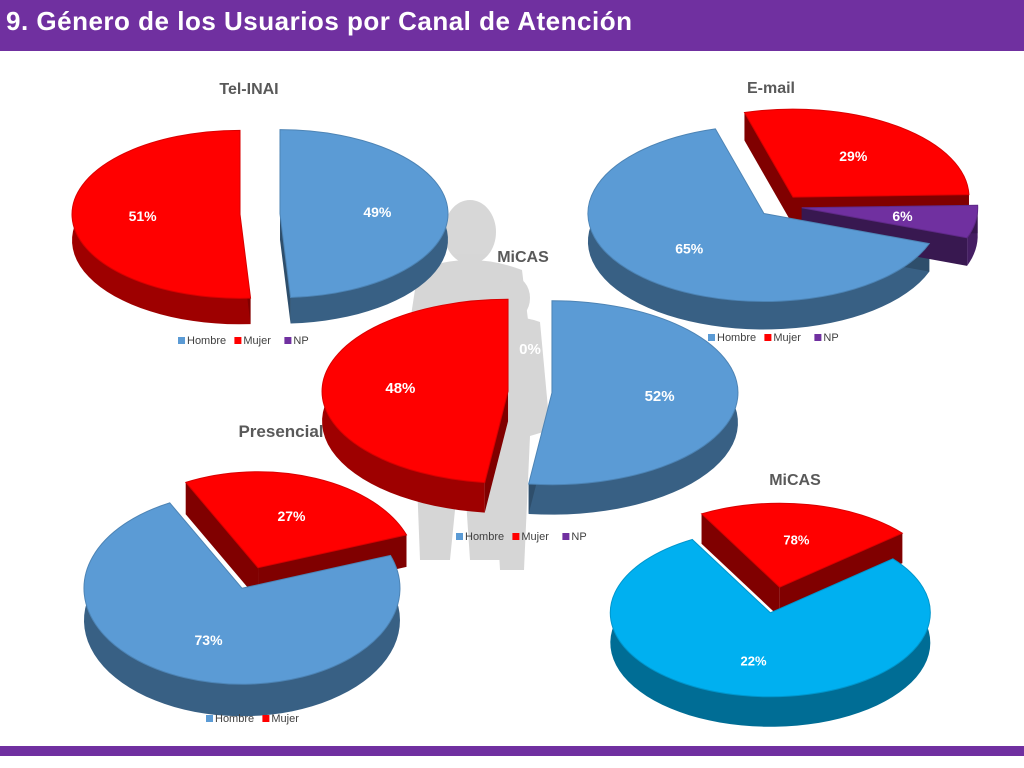 This screenshot has height=768, width=1024. Describe the element at coordinates (143, 216) in the screenshot. I see `data-label: 51%` at that location.